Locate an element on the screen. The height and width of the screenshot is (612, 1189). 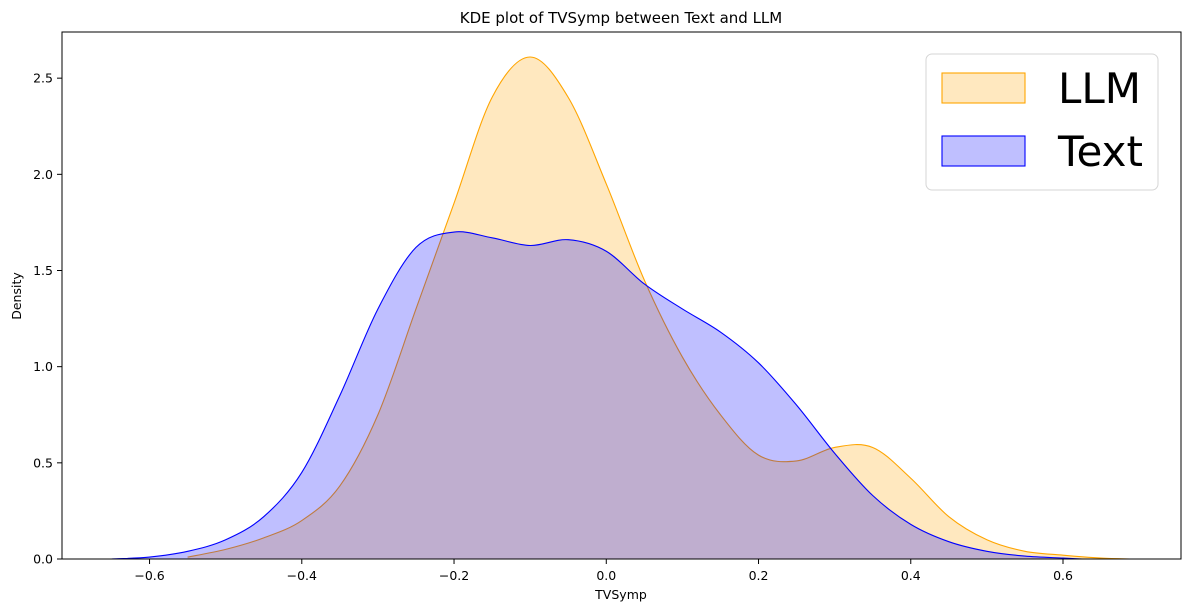
x-tick-label: 0.4 is located at coordinates (911, 575).